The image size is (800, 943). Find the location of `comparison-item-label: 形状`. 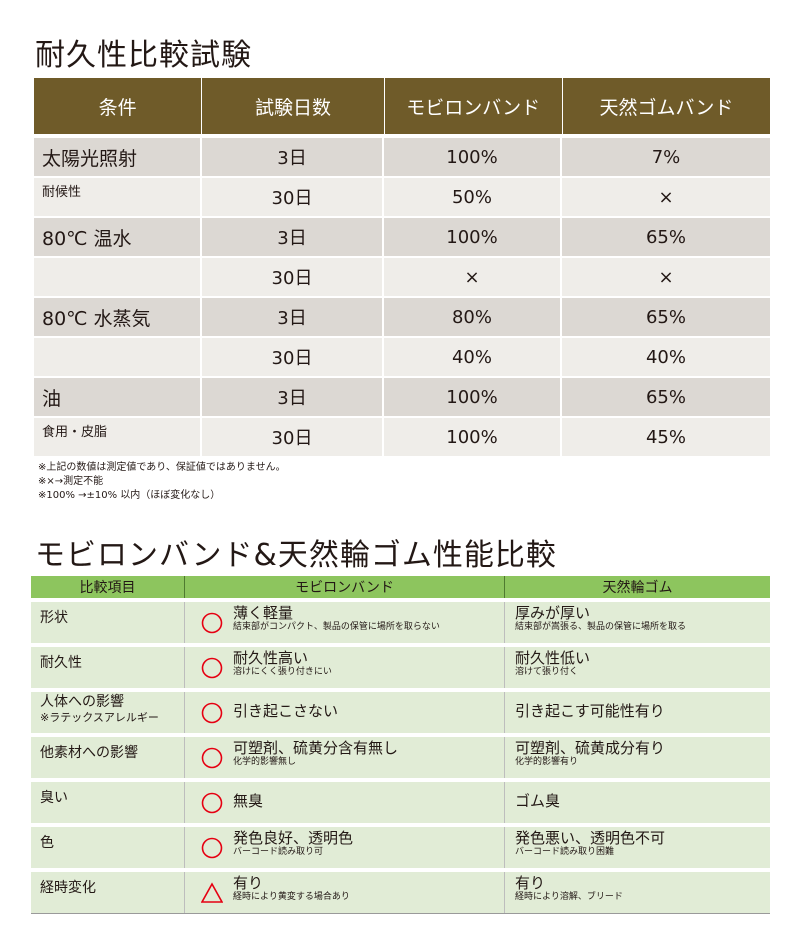

comparison-item-label: 形状 is located at coordinates (54, 618).